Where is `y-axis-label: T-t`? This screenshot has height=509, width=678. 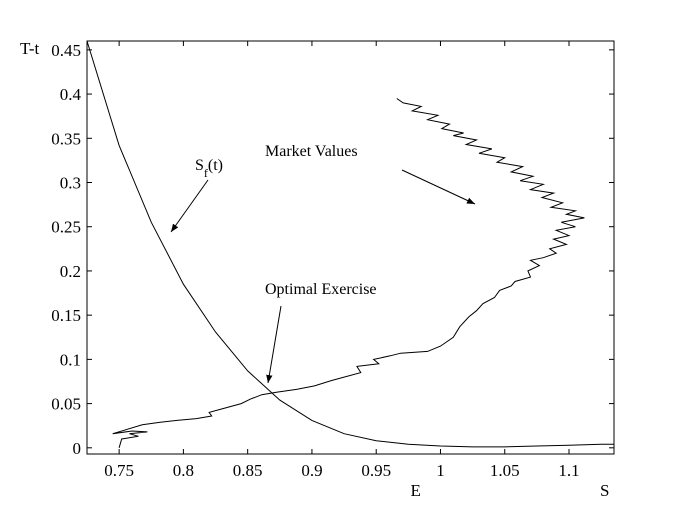 y-axis-label: T-t is located at coordinates (29, 48).